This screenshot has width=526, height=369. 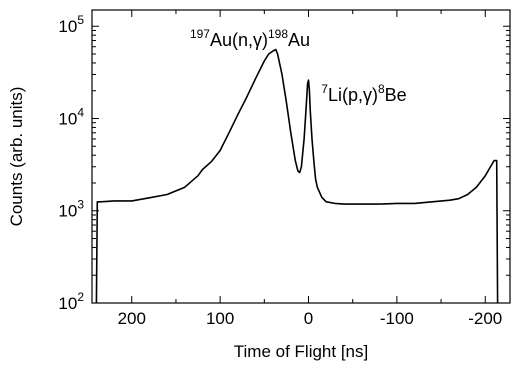 What do you see at coordinates (71, 301) in the screenshot?
I see `y-tick-label: 10²` at bounding box center [71, 301].